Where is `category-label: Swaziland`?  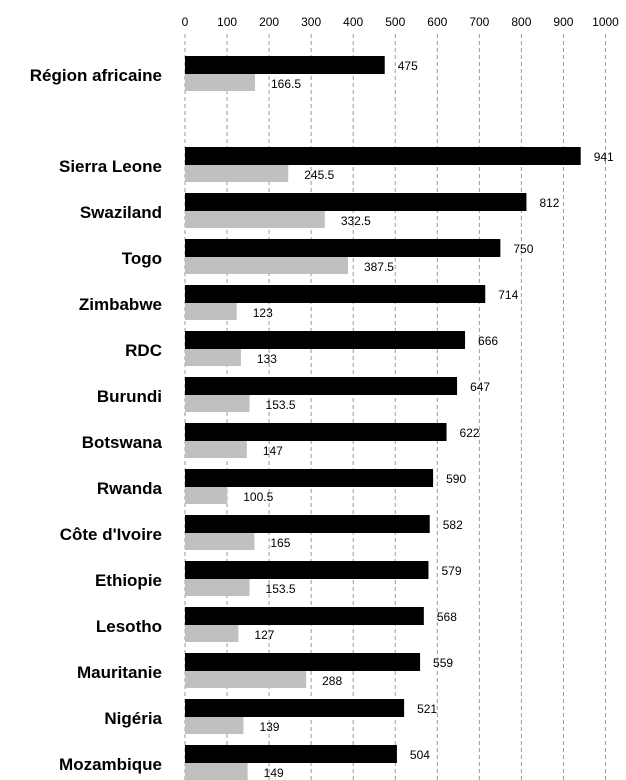 category-label: Swaziland is located at coordinates (121, 212).